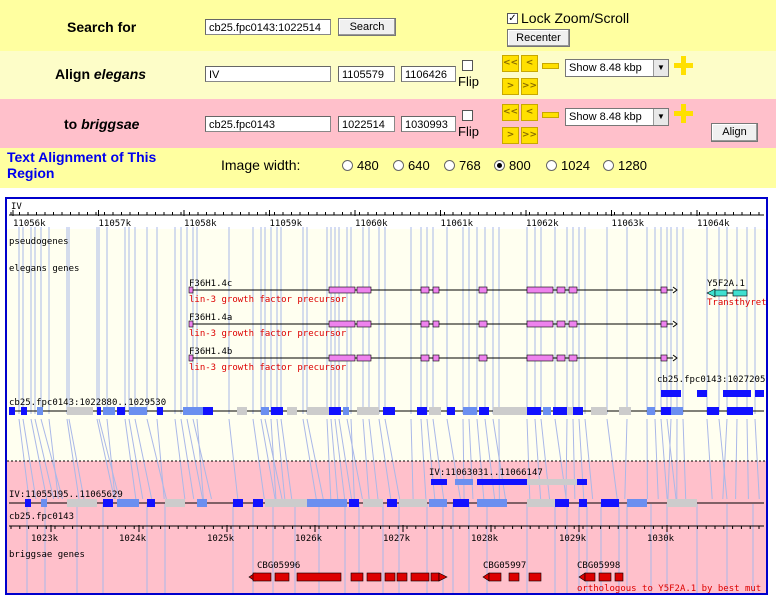 This screenshot has height=600, width=776. I want to click on elegans-species: elegans, so click(120, 74).